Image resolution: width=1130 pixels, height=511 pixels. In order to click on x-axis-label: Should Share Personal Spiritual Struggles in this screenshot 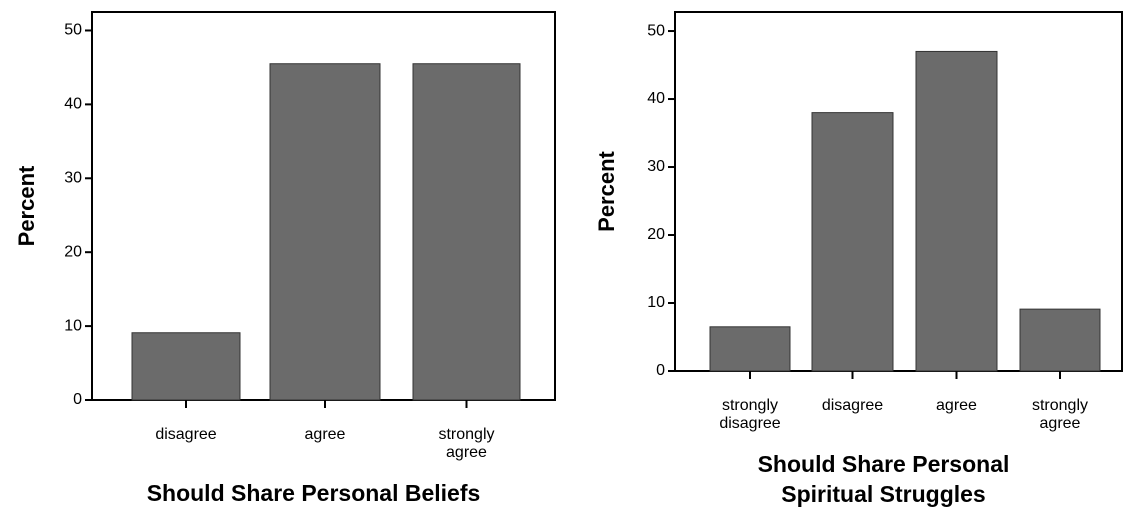, I will do `click(884, 479)`.